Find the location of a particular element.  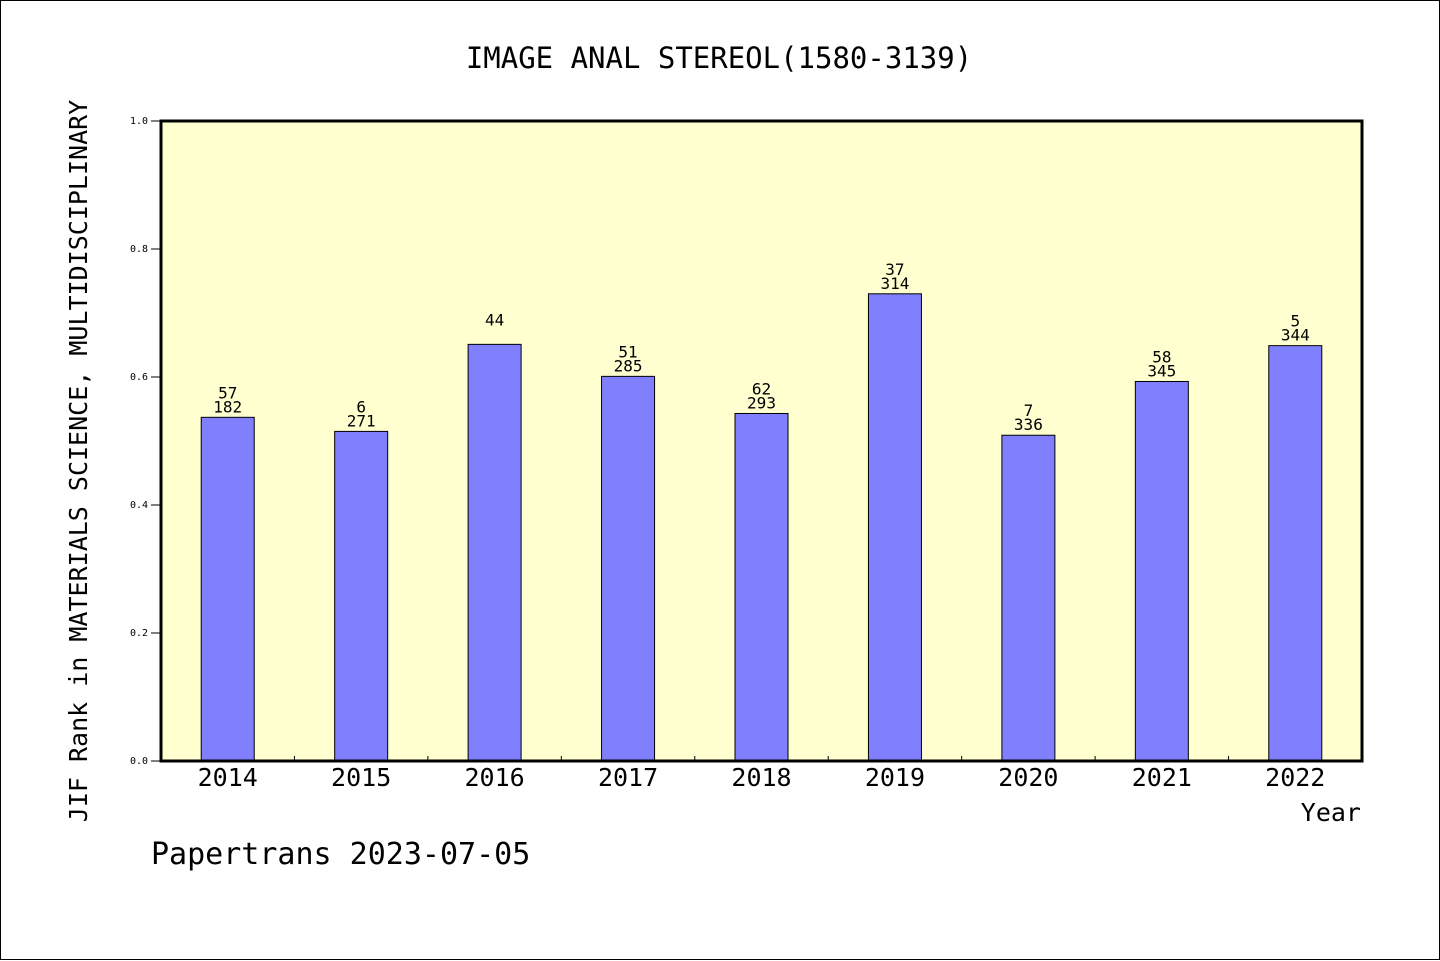

y-ticks: 0.0 0.2 0.4 0.6 0.8 1.0 is located at coordinates (145, 441).